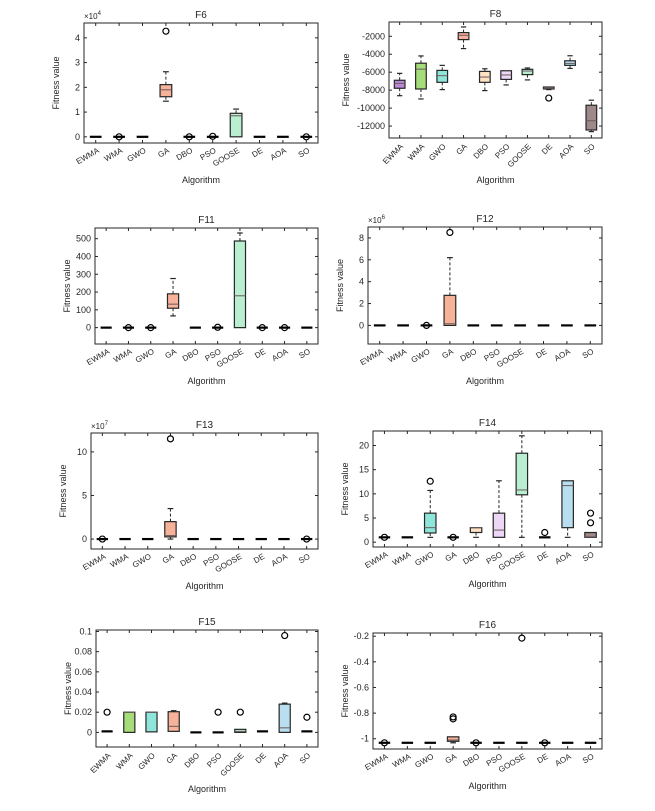 This screenshot has height=811, width=655. Describe the element at coordinates (364, 470) in the screenshot. I see `y-tick-label: 15` at that location.